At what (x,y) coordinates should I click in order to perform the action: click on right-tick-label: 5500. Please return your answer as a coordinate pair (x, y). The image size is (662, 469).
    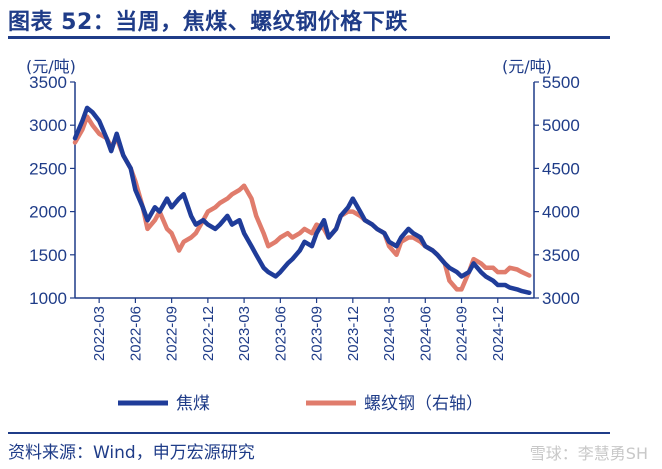
    Looking at the image, I should click on (561, 82).